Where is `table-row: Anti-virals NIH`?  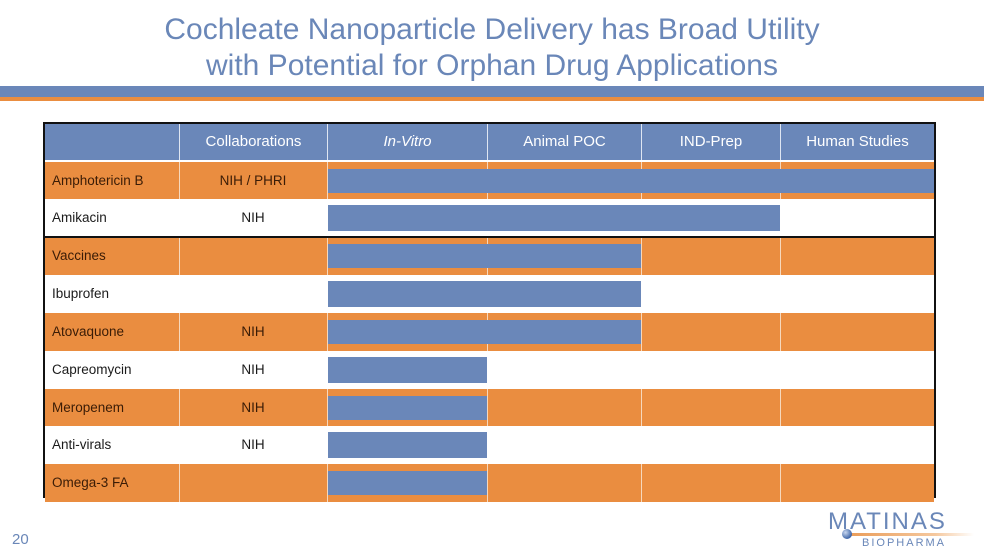 table-row: Anti-virals NIH is located at coordinates (489, 445).